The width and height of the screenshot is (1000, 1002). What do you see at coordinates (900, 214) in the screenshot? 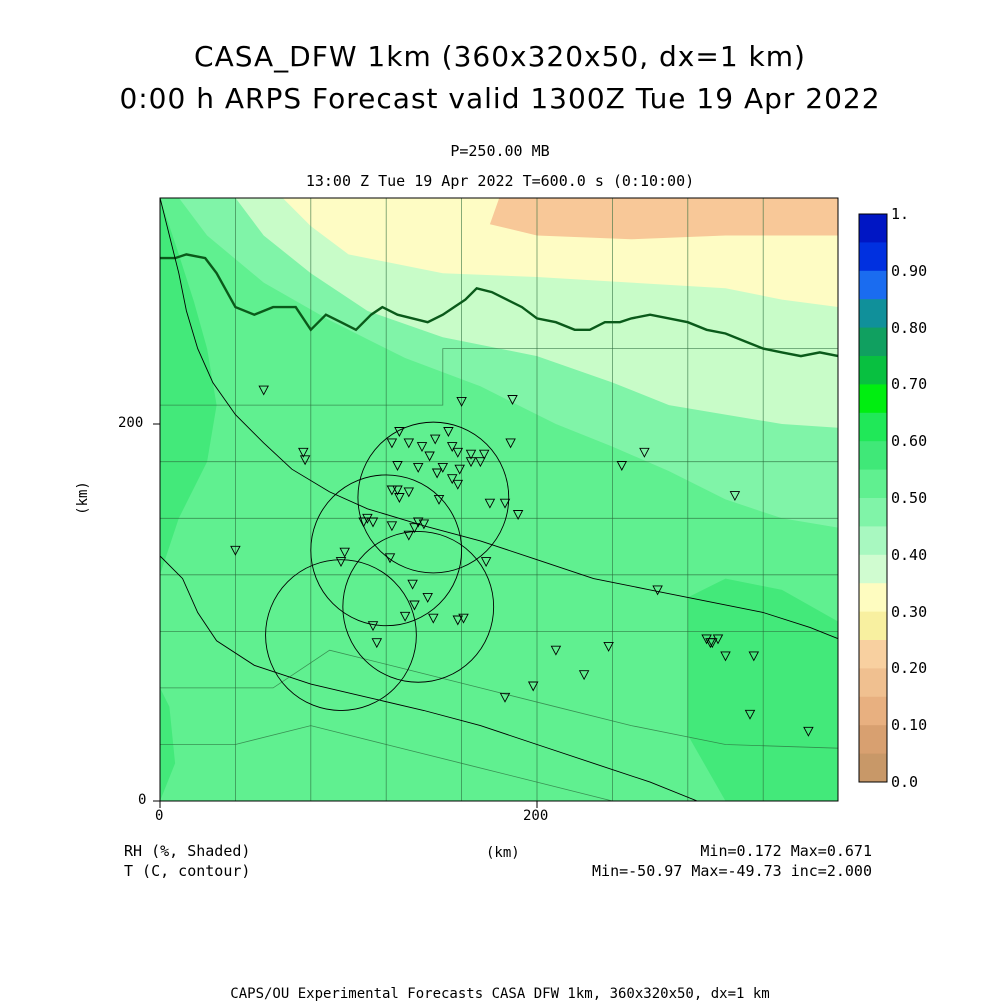
I see `colorbar-label: 1.` at bounding box center [900, 214].